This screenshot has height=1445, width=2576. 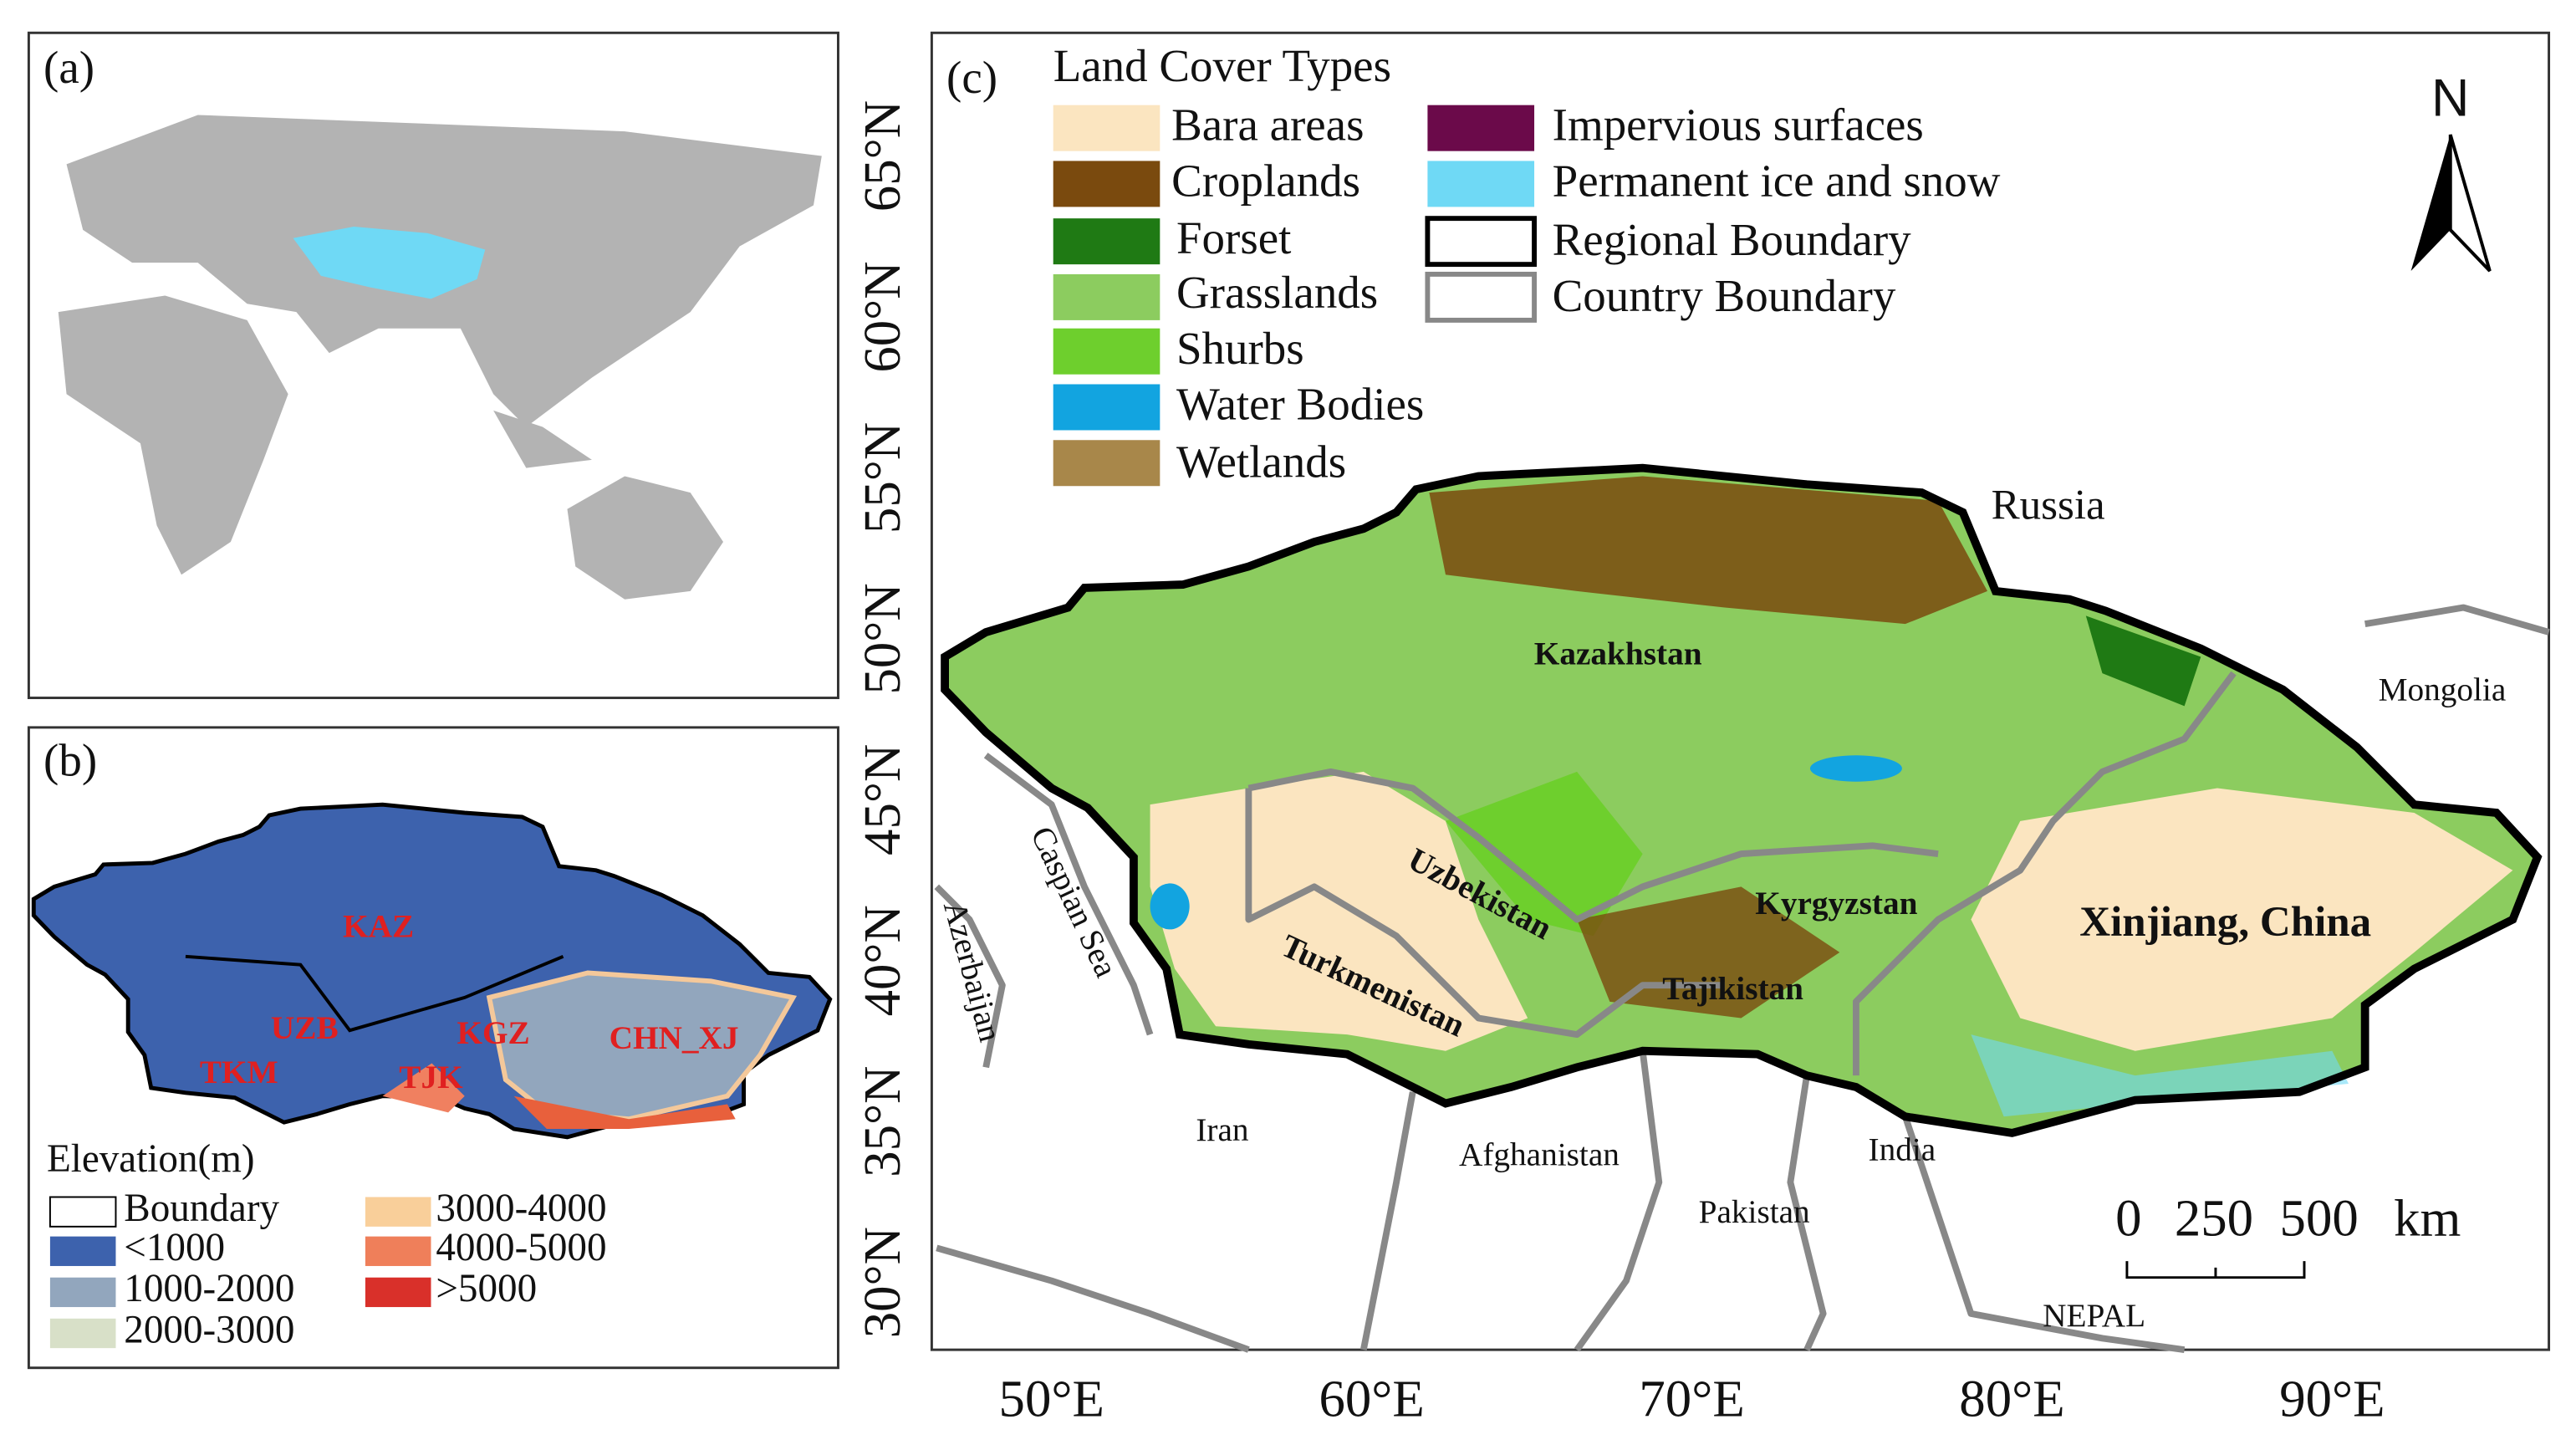 I want to click on pamir, so click(x=424, y=1088).